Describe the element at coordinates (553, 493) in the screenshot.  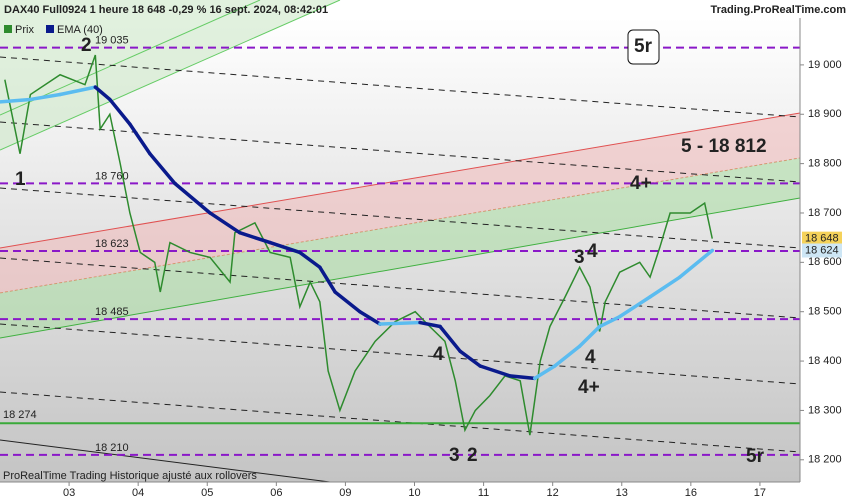
I see `x-tick-label: 12` at that location.